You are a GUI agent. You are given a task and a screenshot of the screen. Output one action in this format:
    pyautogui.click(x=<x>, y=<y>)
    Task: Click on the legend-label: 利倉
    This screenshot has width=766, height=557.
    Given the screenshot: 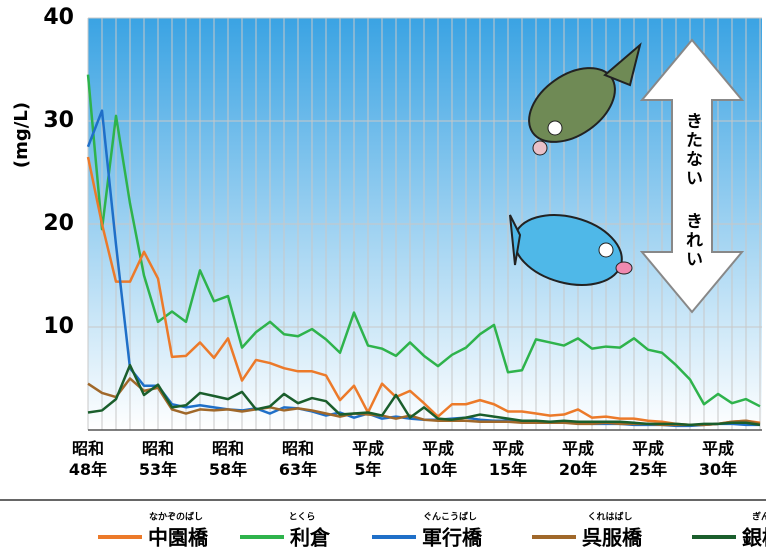 What is the action you would take?
    pyautogui.click(x=310, y=538)
    